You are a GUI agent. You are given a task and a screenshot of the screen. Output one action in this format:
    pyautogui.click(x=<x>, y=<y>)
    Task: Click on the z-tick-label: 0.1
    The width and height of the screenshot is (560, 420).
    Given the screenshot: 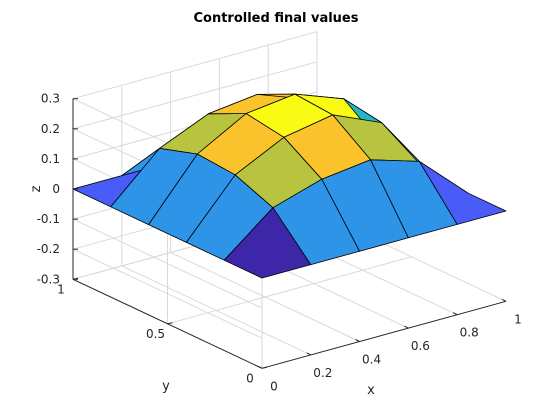 What is the action you would take?
    pyautogui.click(x=50, y=159)
    